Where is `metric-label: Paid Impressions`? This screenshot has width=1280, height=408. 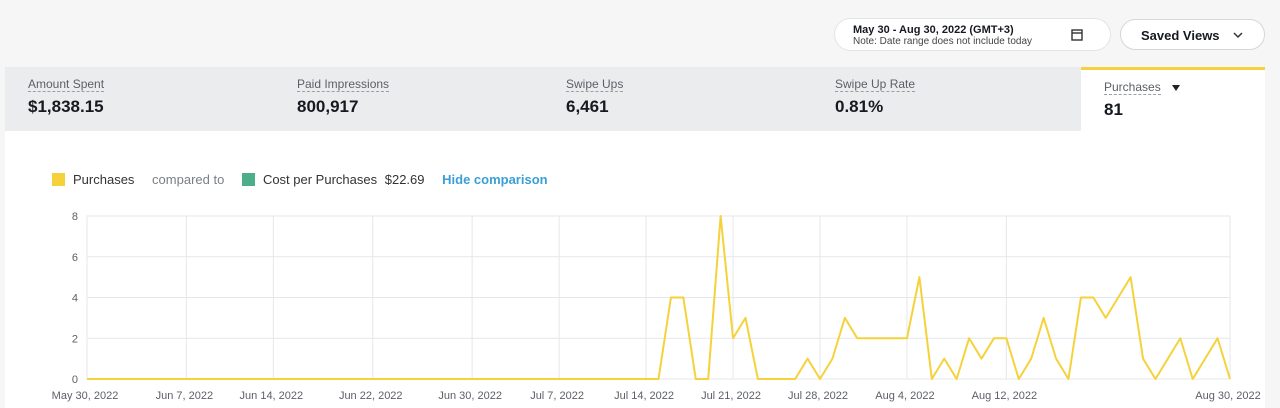
metric-label: Paid Impressions is located at coordinates (343, 84).